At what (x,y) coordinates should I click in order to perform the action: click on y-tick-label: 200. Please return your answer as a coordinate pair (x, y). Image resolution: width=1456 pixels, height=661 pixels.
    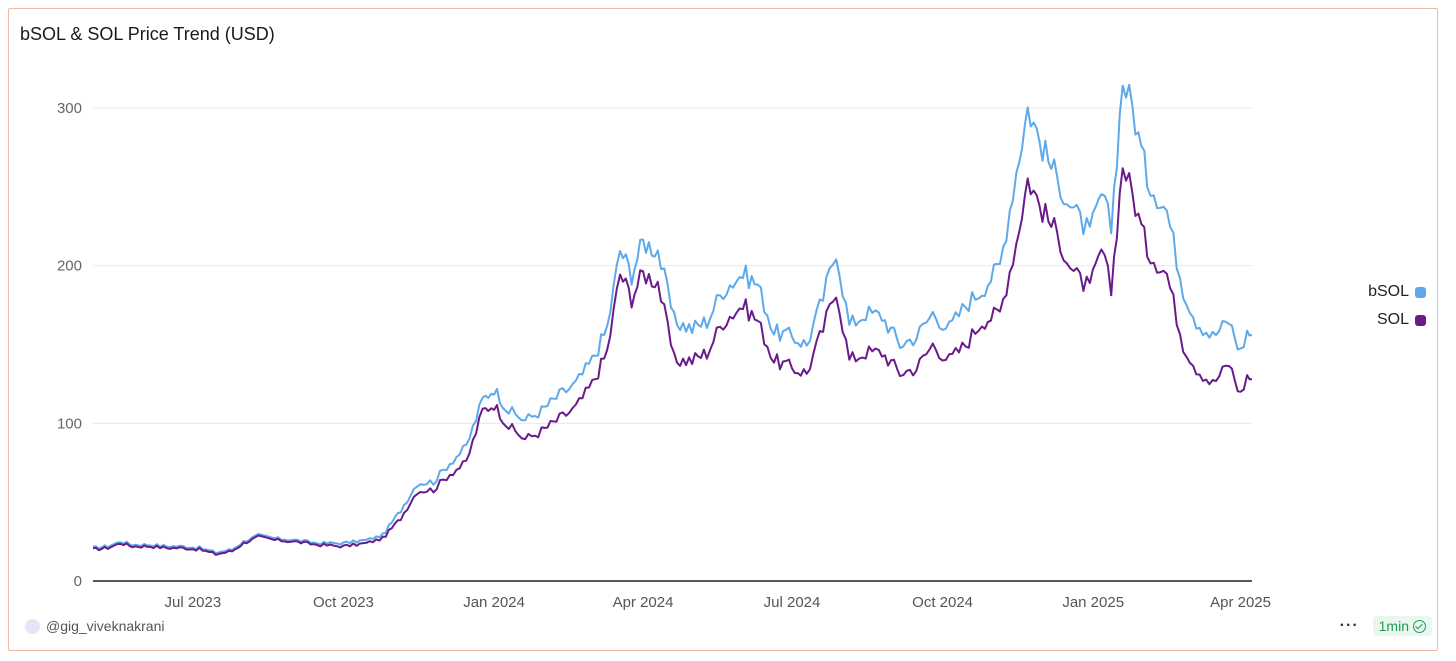
    Looking at the image, I should click on (69, 266).